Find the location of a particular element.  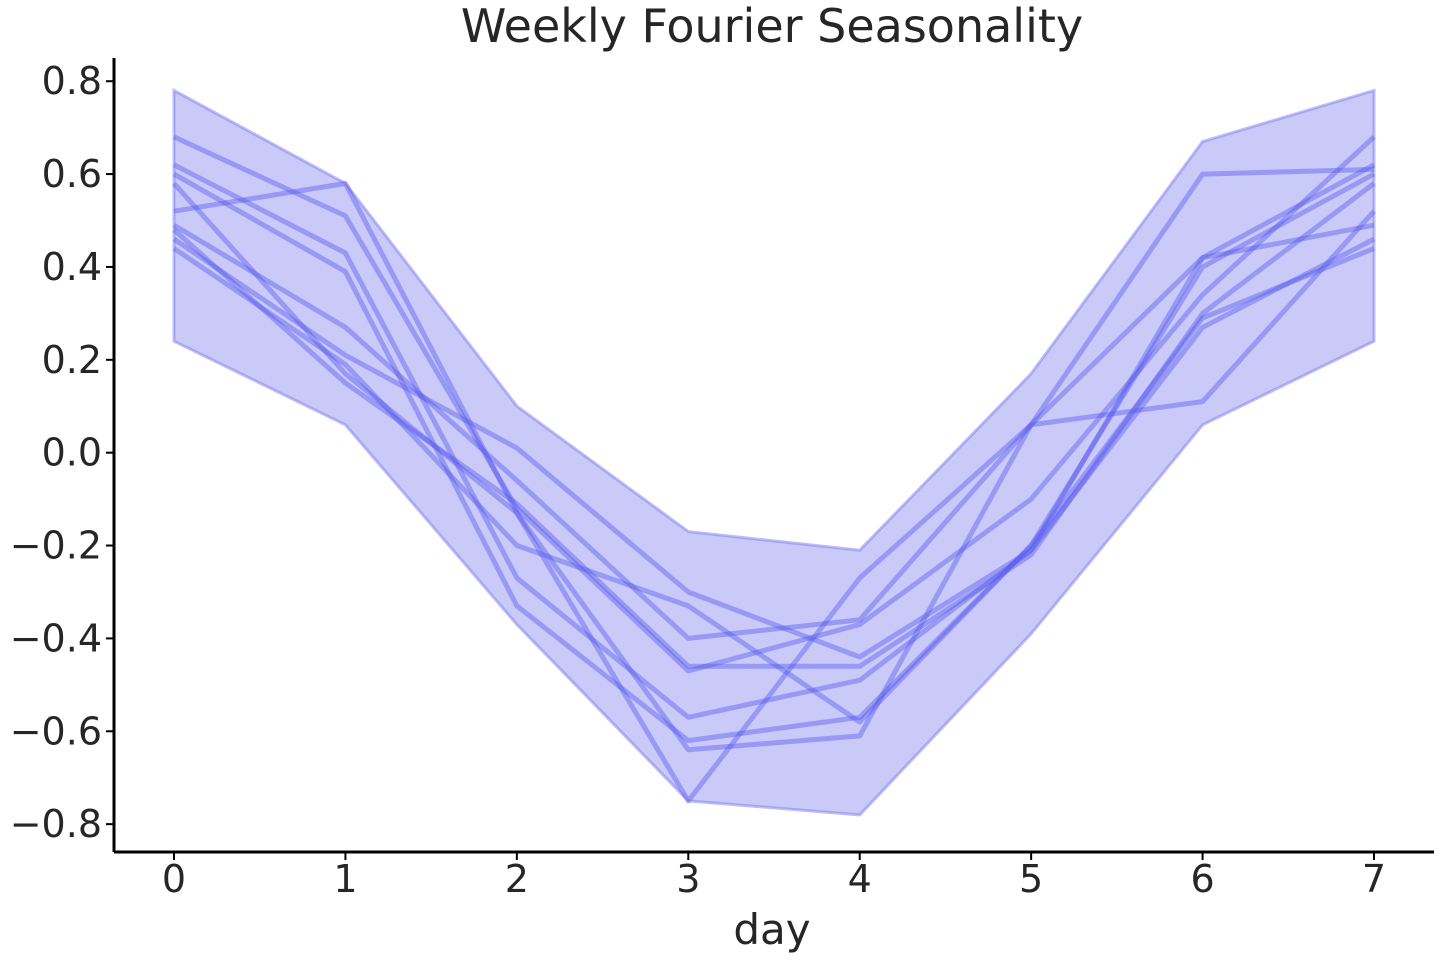

y-axis-ticks: 0.8 0.6 0.4 0.2 0.0 −0.2 −0.4 −0.6 −0.8 is located at coordinates (62, 452).